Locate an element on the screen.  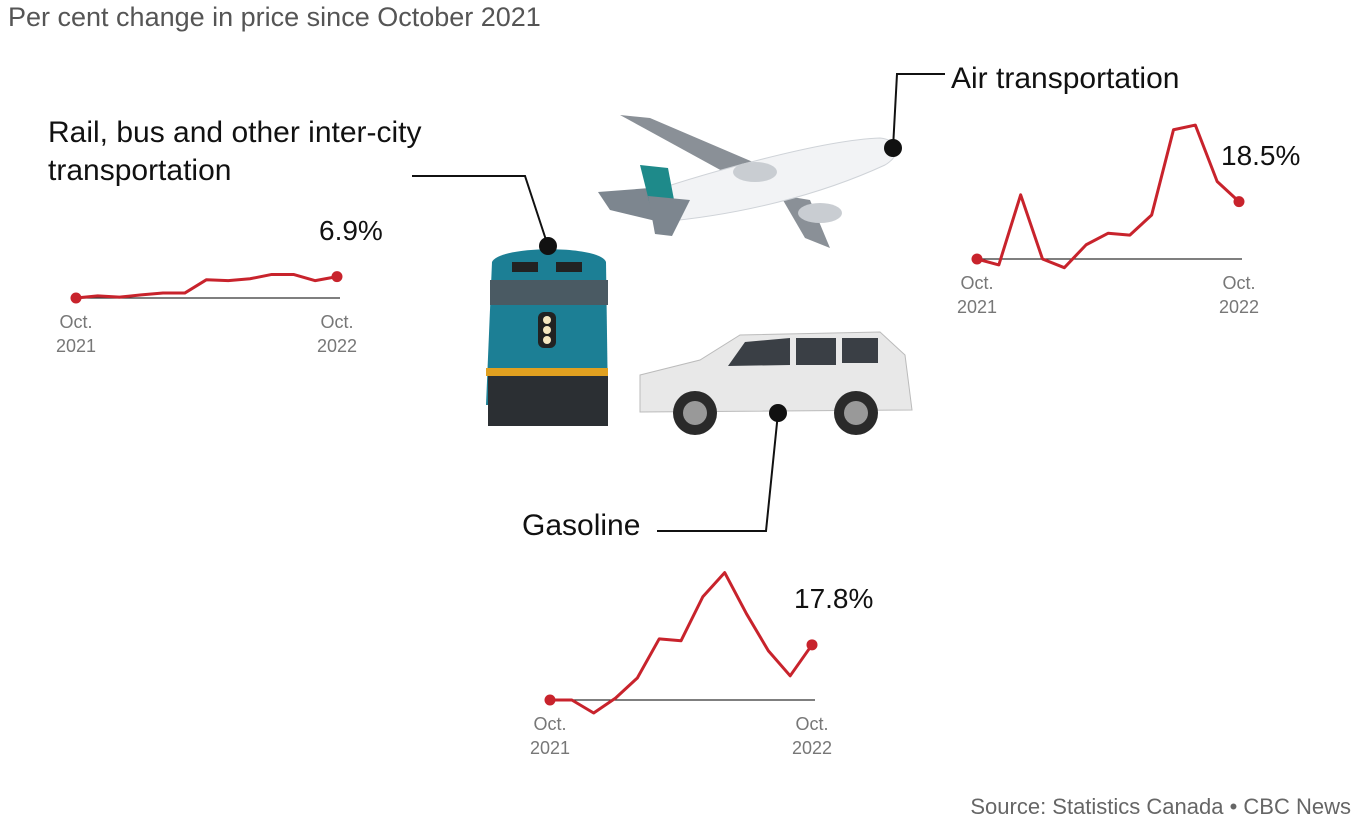
value-label: 17.8% is located at coordinates (834, 598).